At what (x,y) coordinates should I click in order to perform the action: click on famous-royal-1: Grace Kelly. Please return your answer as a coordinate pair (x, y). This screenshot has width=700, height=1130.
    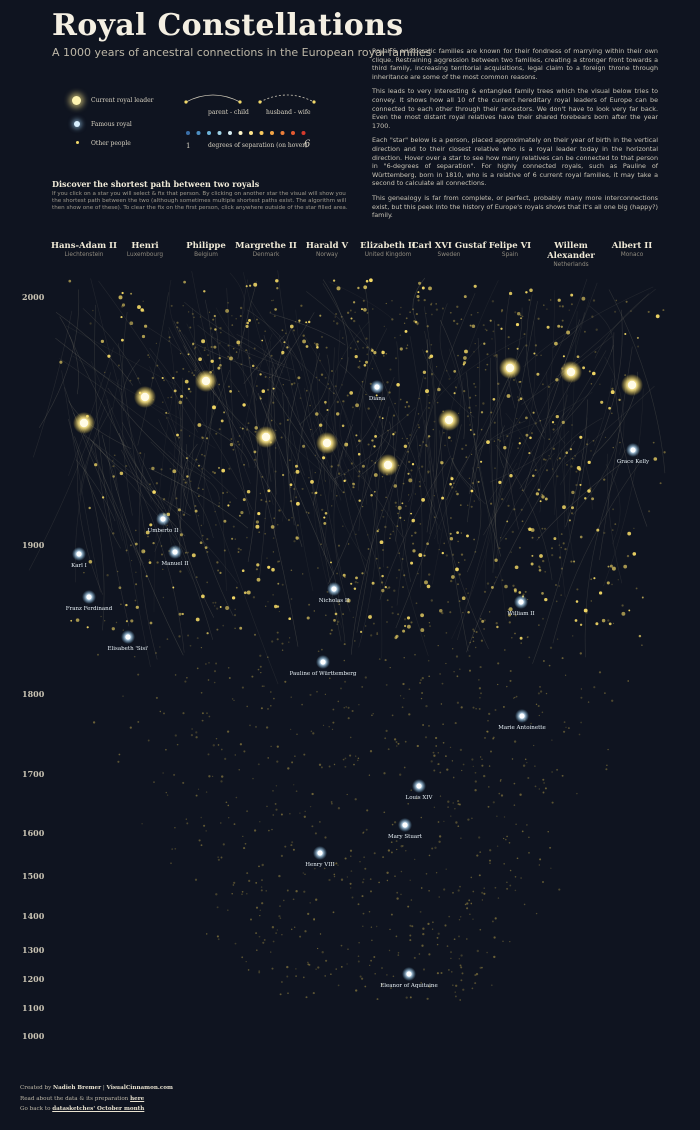
    Looking at the image, I should click on (633, 454).